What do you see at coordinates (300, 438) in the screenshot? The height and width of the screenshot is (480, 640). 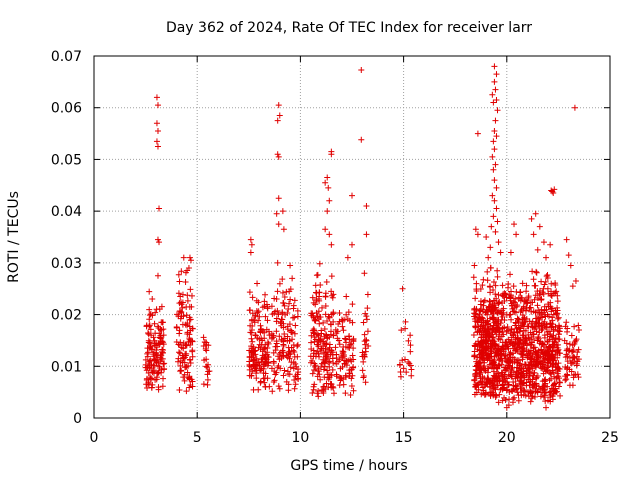 I see `x-tick-label: 10` at bounding box center [300, 438].